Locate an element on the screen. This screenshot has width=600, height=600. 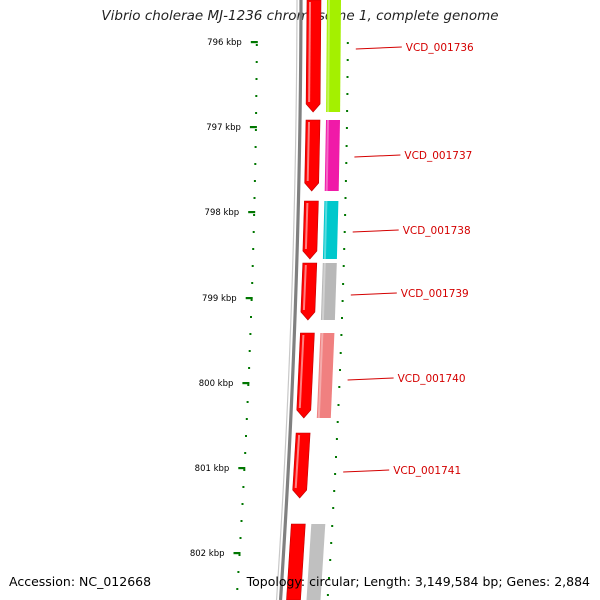
backbone-line is located at coordinates (290, 300).